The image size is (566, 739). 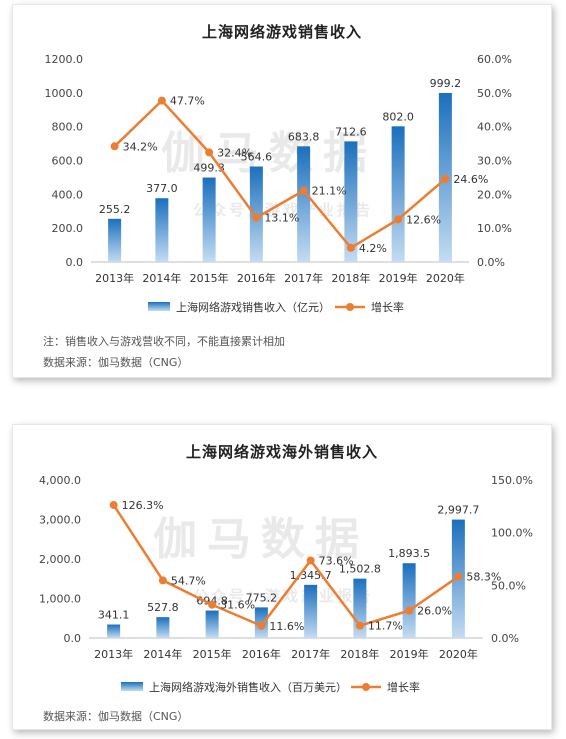 I want to click on growth-value-label: 32.4%, so click(x=234, y=152).